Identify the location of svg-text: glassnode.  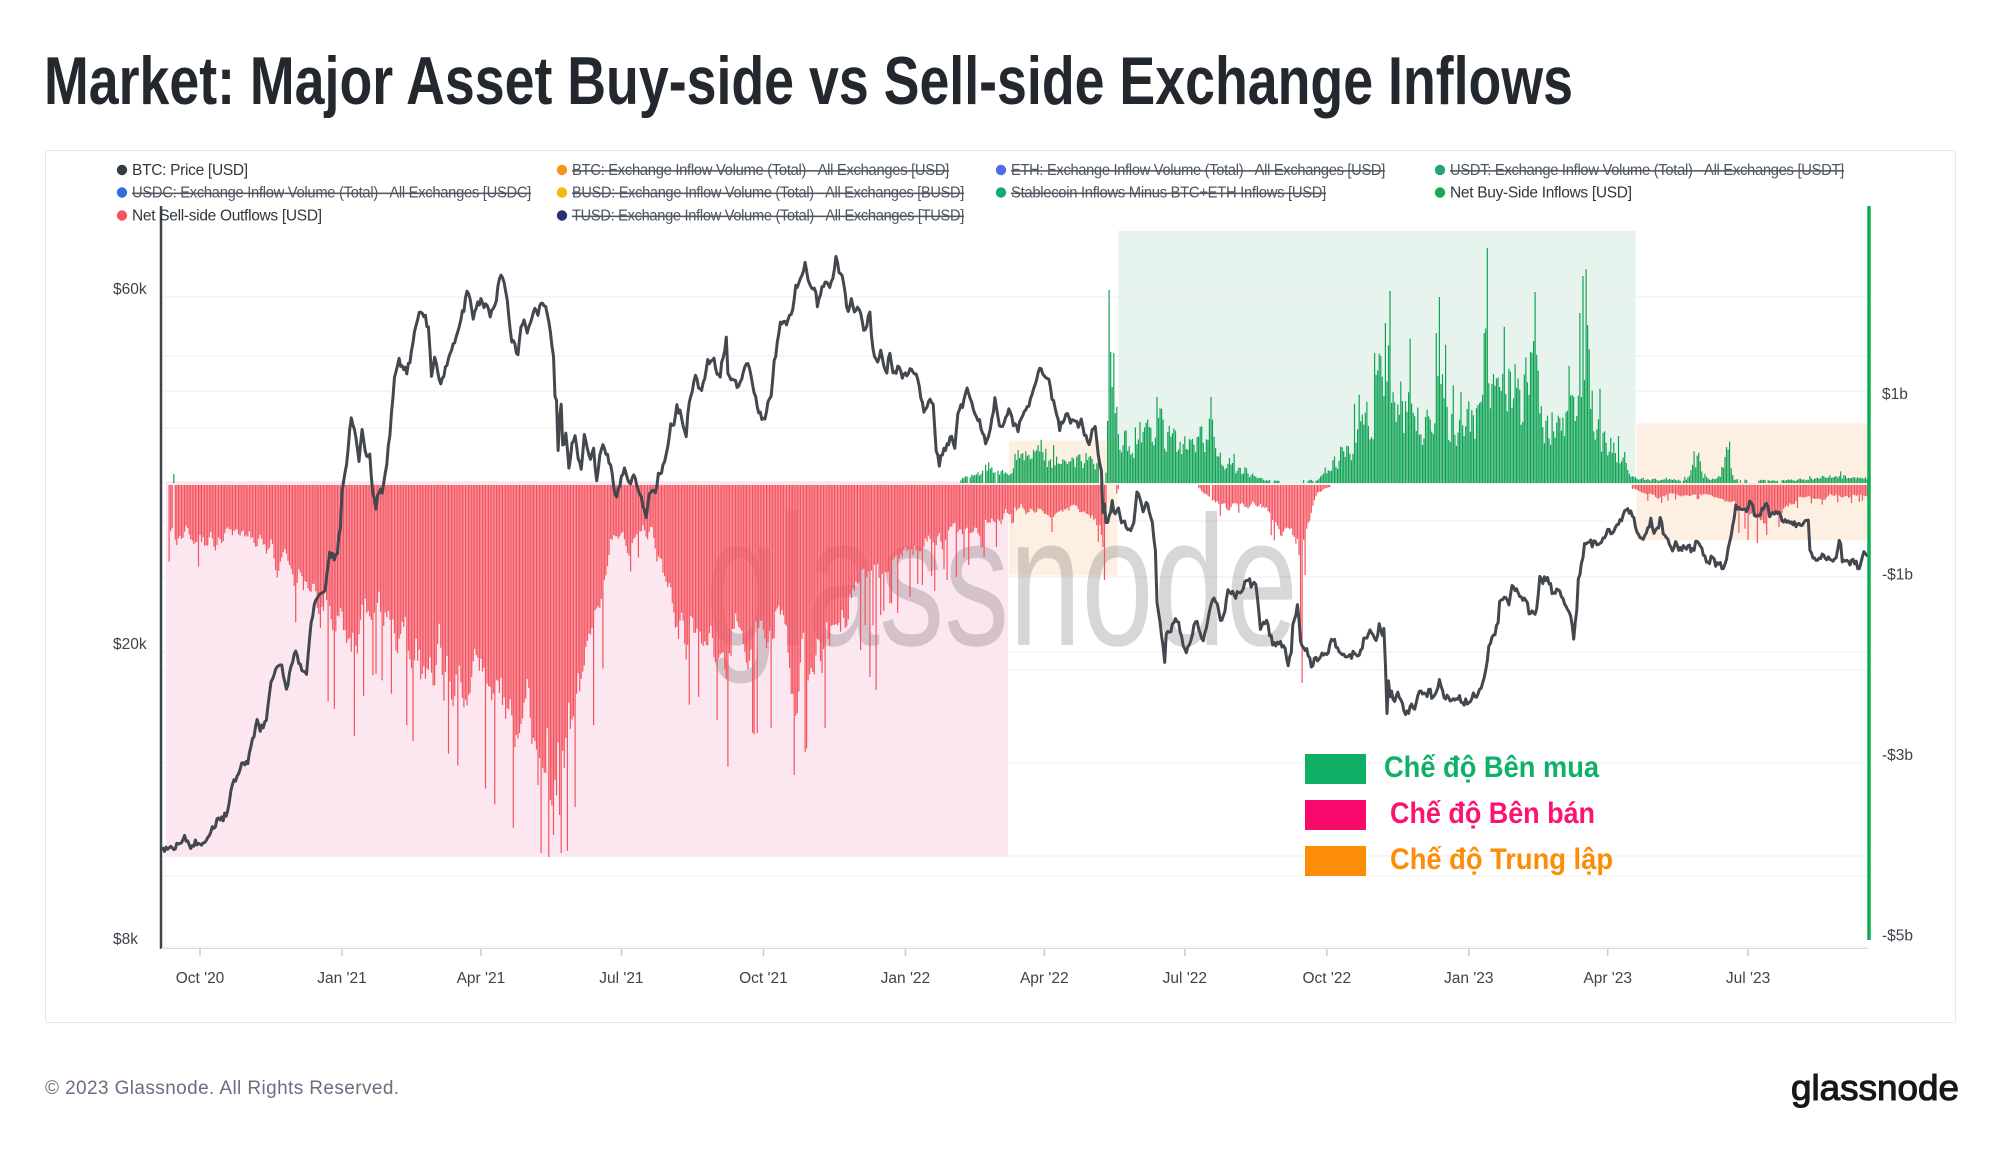
(1875, 1087).